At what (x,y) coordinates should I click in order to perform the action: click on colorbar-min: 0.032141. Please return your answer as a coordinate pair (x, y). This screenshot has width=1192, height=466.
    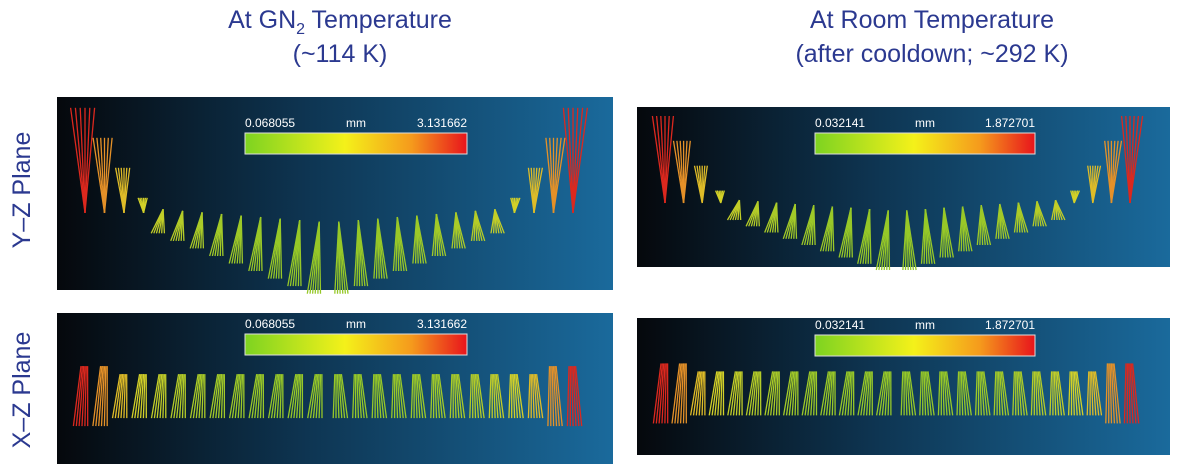
    Looking at the image, I should click on (840, 325).